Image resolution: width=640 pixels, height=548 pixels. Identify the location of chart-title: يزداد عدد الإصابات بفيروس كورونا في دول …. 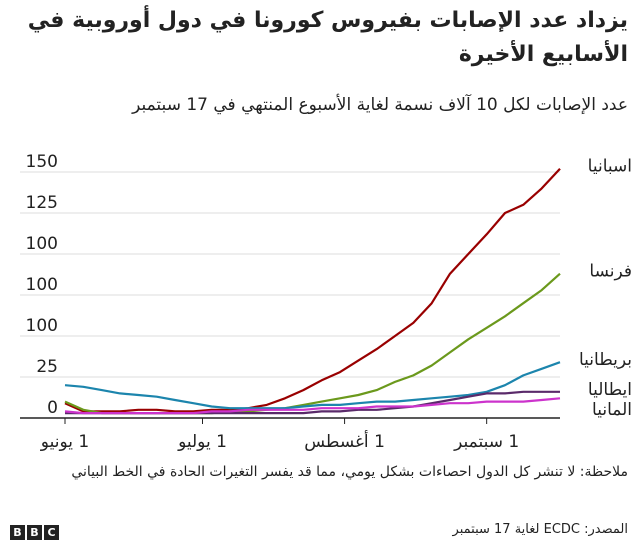
(327, 37).